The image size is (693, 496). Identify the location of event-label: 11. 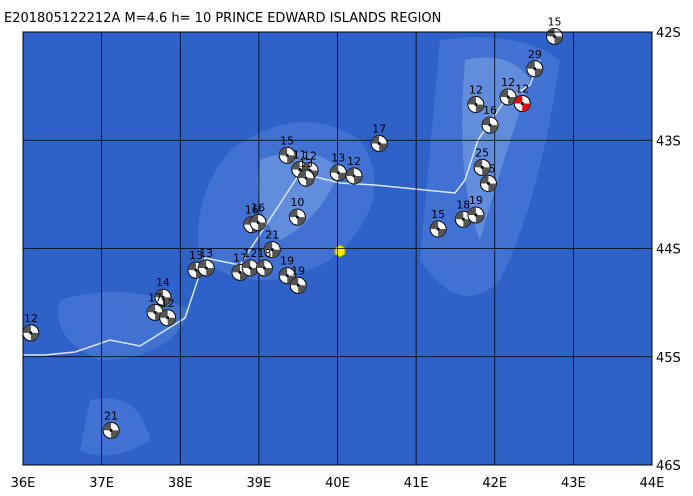
(300, 154).